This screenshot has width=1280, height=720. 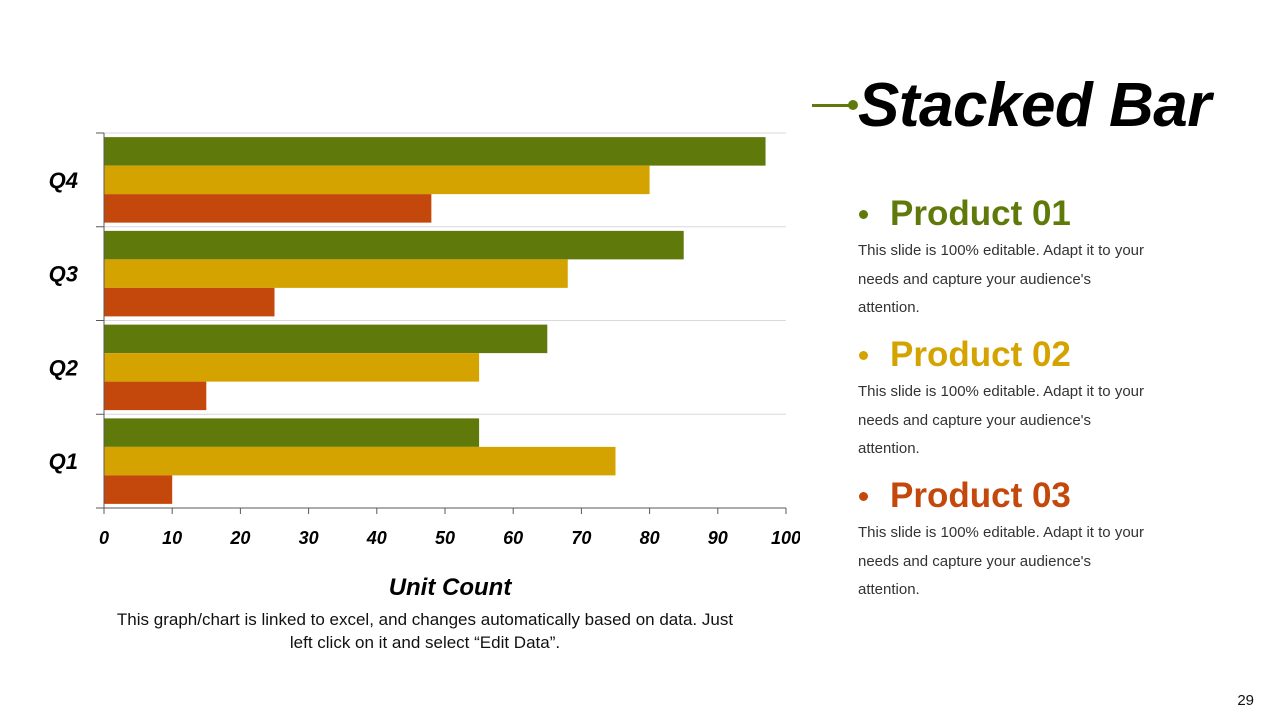 I want to click on page-number: 29, so click(x=1245, y=700).